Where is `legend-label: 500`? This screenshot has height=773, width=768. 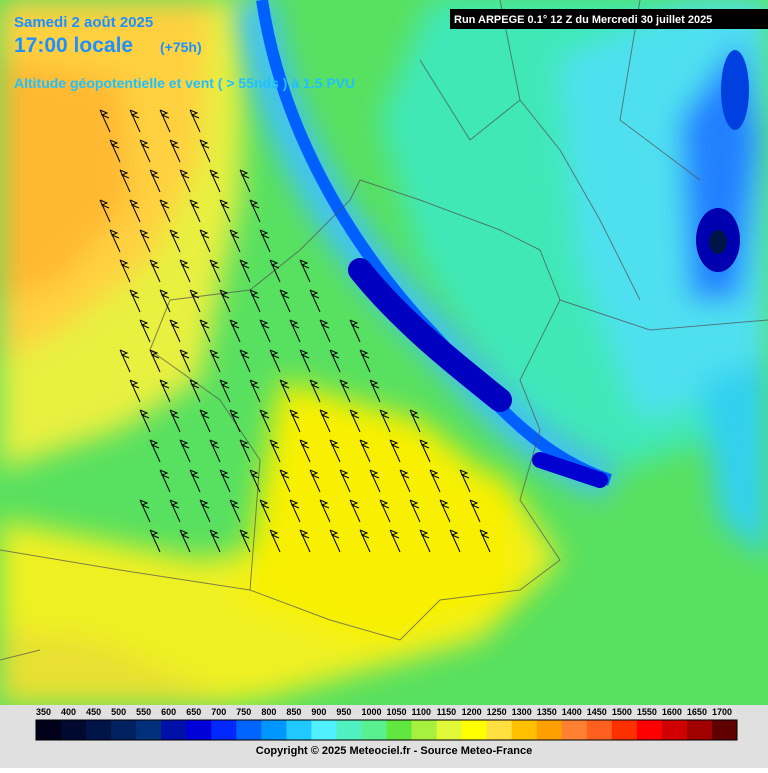
legend-label: 500 is located at coordinates (118, 712).